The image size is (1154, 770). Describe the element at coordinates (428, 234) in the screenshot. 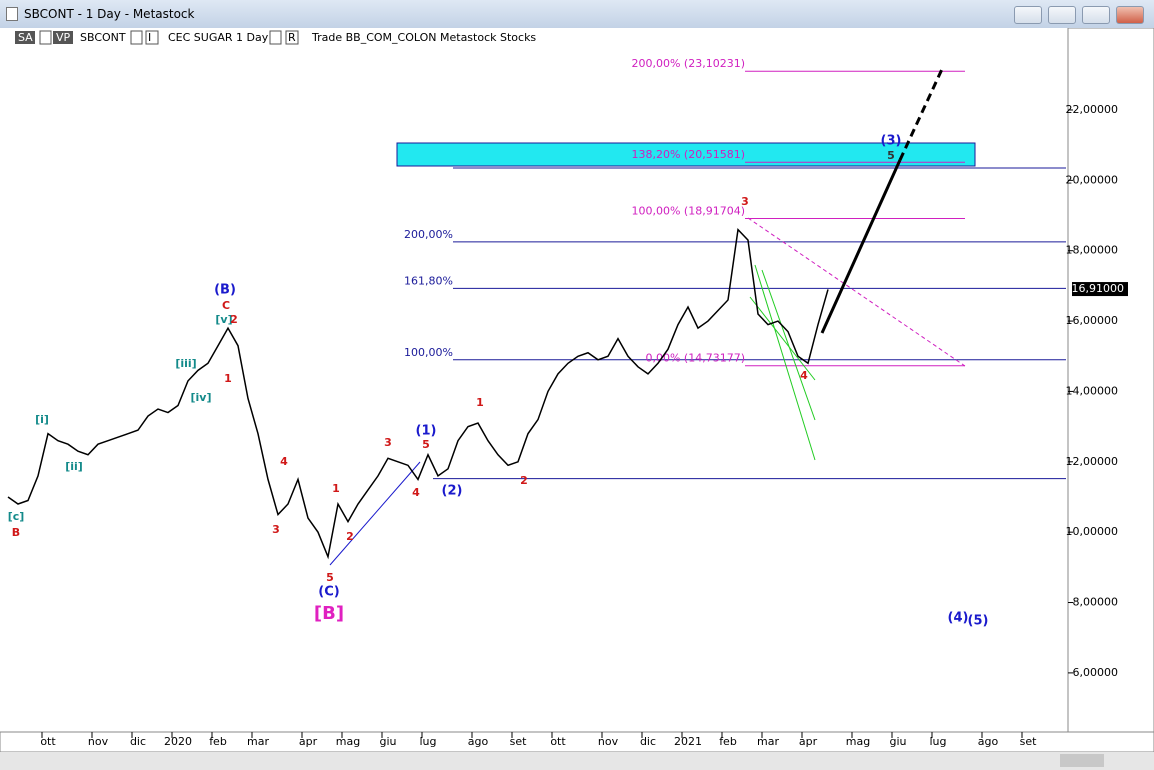

I see `fib-level-label: 200,00%` at that location.